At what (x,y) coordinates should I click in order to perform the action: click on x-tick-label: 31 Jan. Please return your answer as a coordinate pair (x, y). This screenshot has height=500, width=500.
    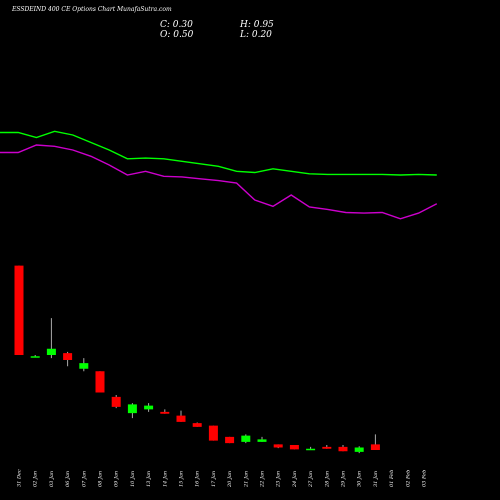
    Looking at the image, I should click on (376, 479).